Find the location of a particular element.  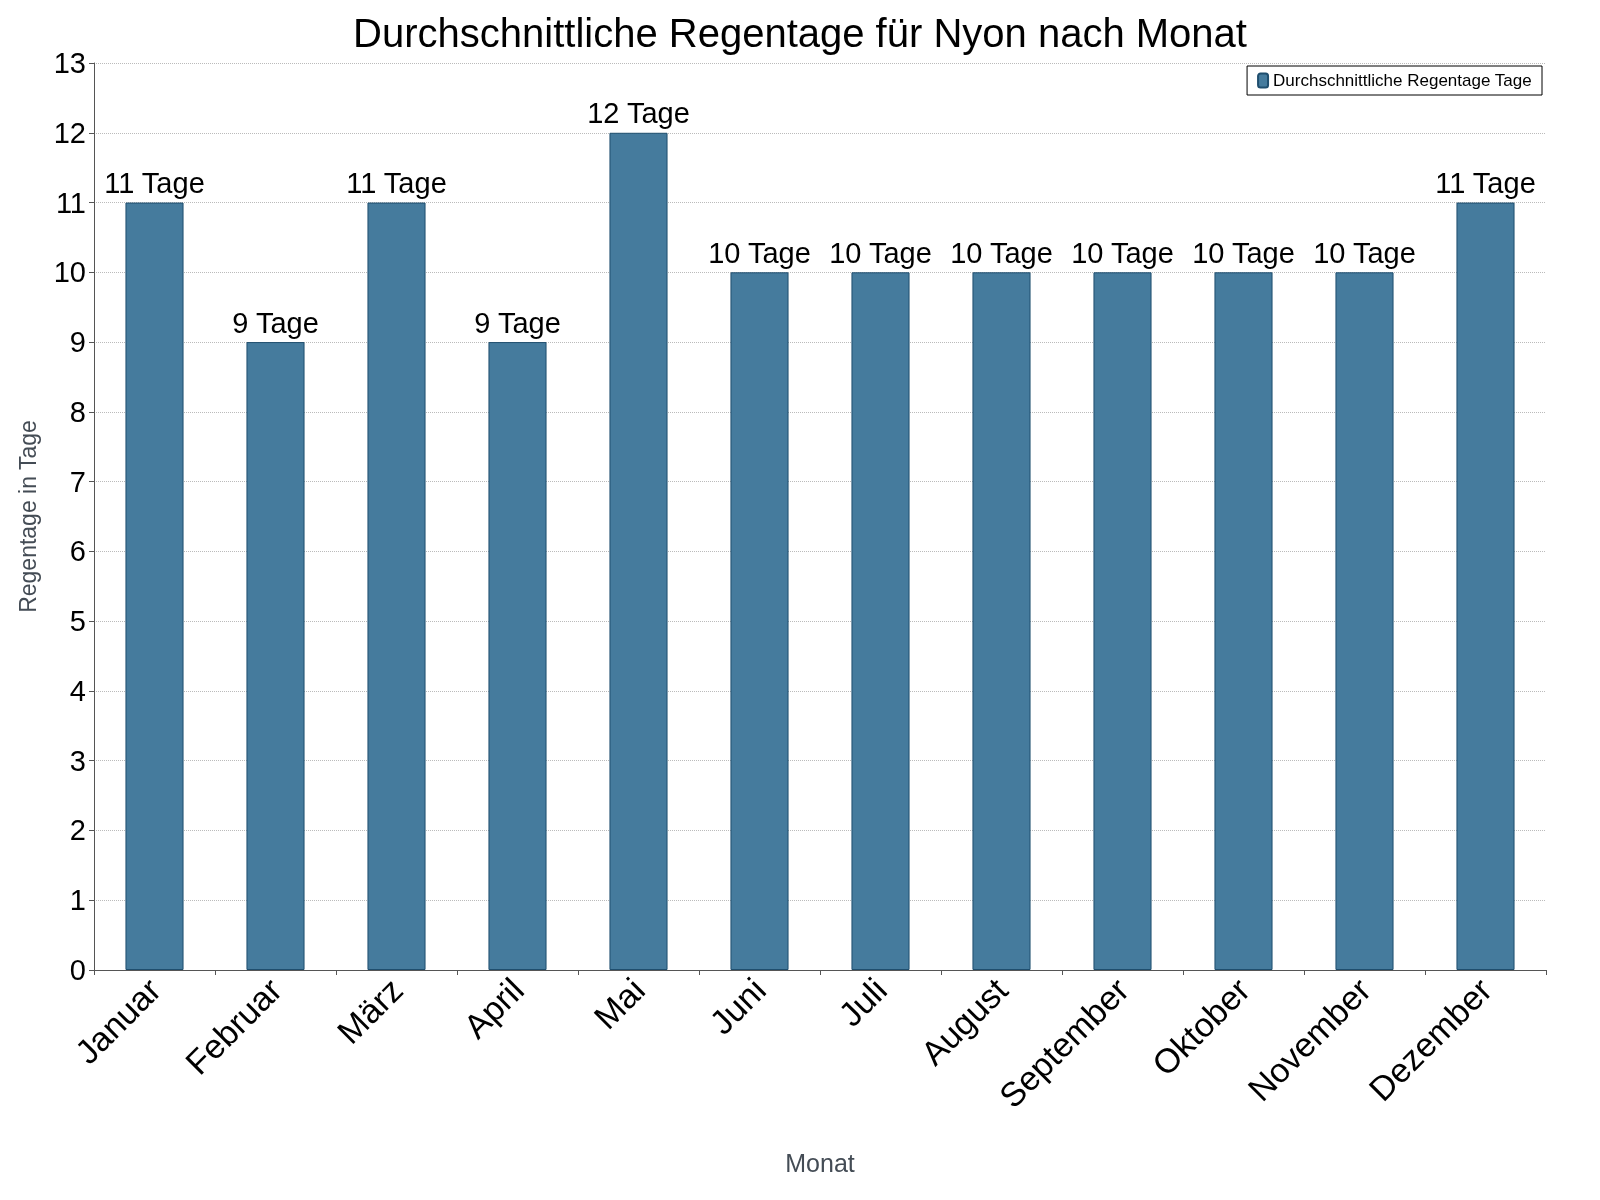

data-label: 12 Tage is located at coordinates (638, 113).